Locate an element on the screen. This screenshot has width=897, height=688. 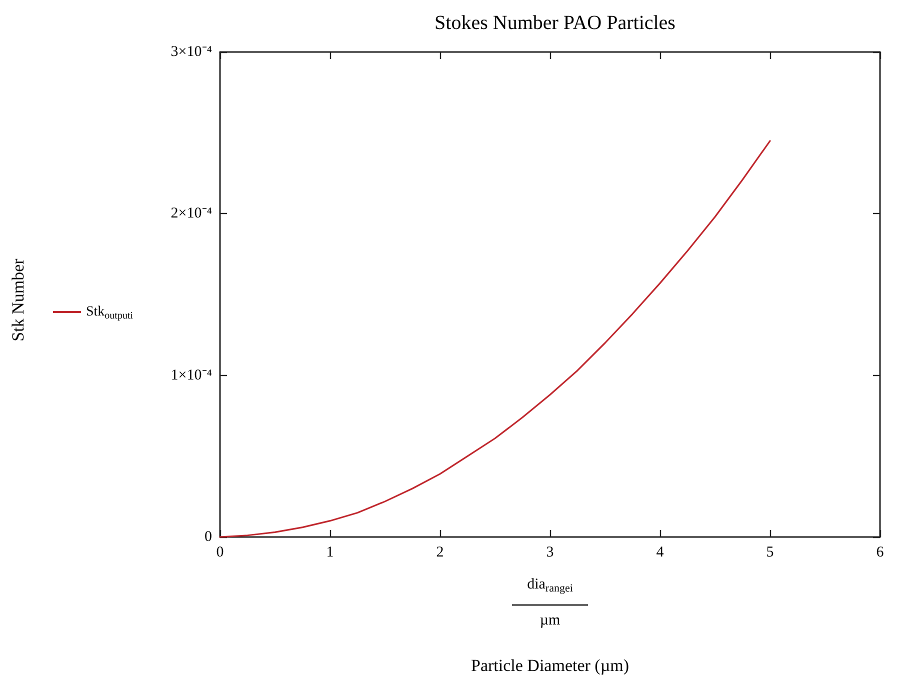
x-tick-label: 4 is located at coordinates (660, 552).